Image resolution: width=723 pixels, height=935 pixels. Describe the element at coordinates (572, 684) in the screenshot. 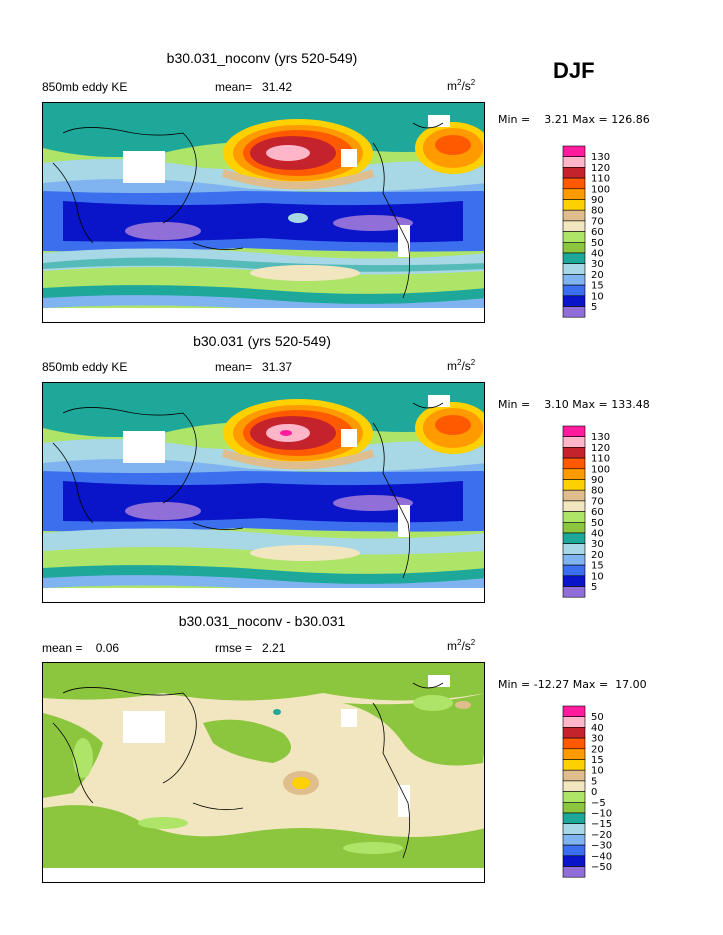

I see `panel3-minmax: Min = -12.27 Max = 17.00` at that location.